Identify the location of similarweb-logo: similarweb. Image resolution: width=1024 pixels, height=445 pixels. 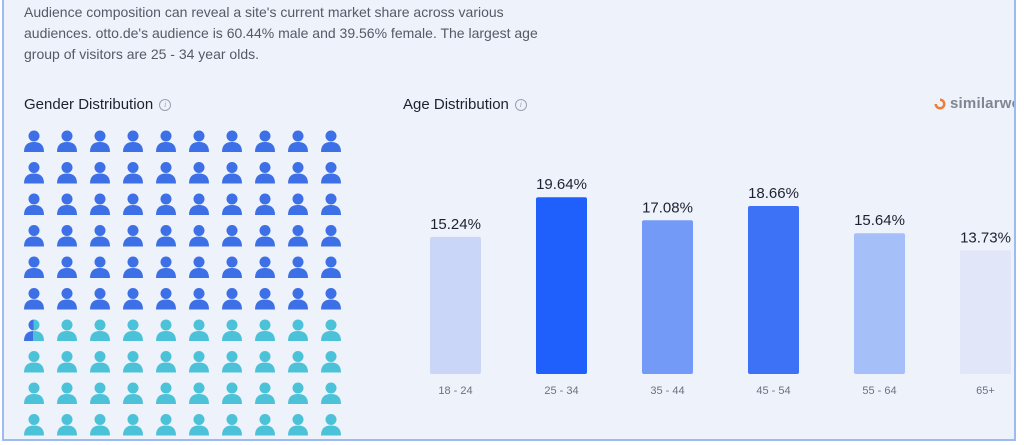
(974, 103).